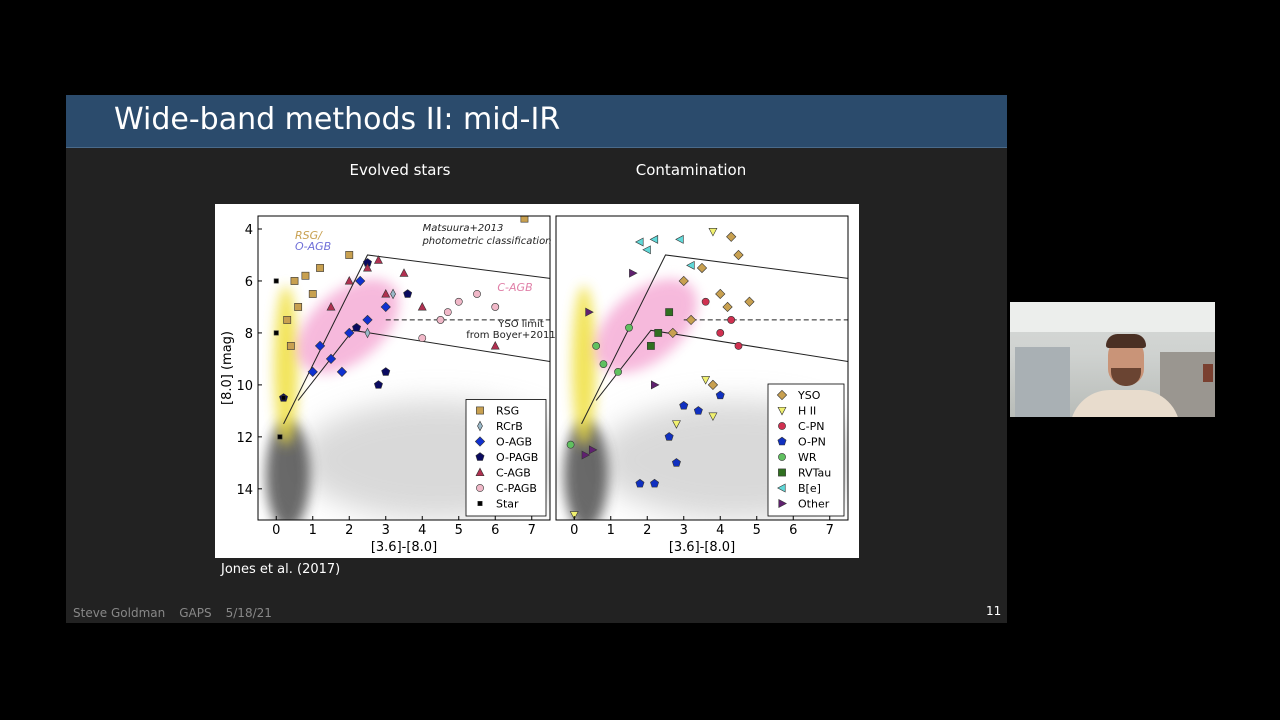  What do you see at coordinates (1126, 377) in the screenshot?
I see `person-beard` at bounding box center [1126, 377].